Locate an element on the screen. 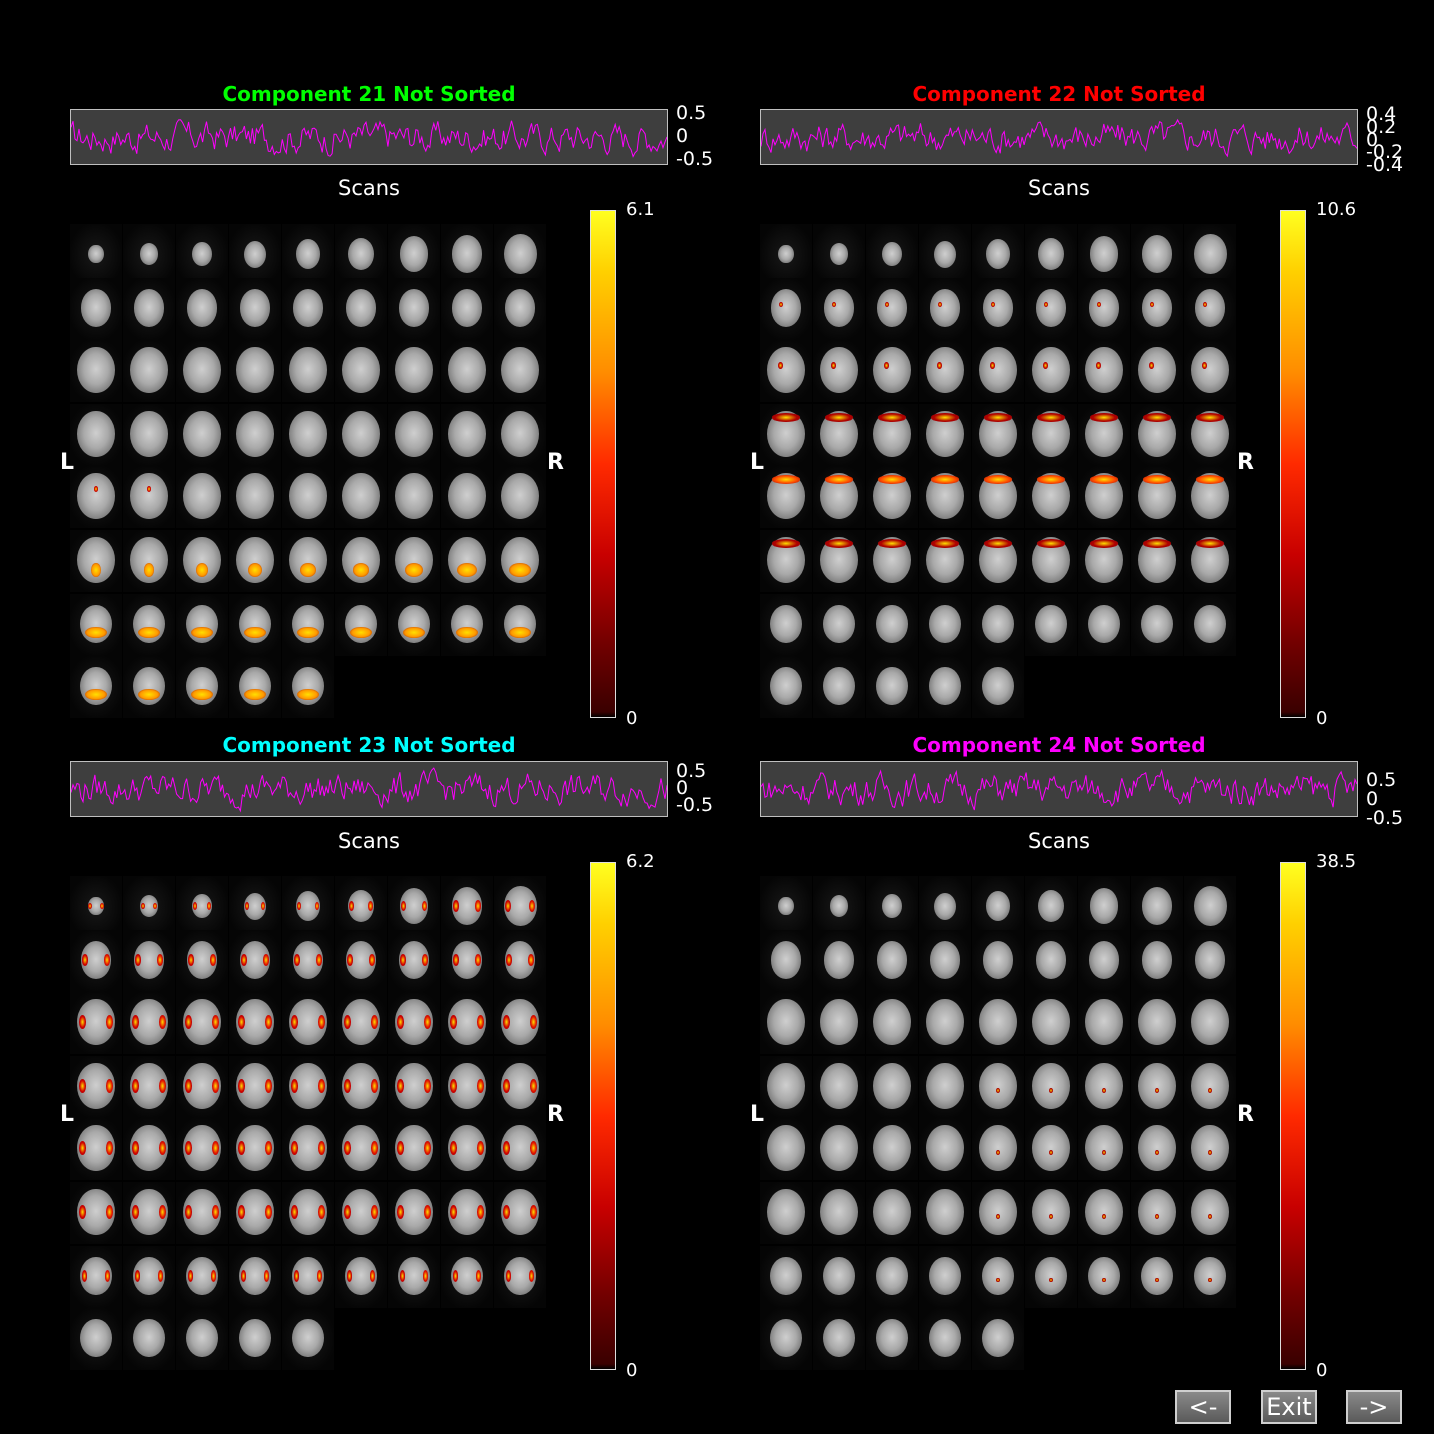 The image size is (1434, 1434). timecourse-line is located at coordinates (1059, 789).